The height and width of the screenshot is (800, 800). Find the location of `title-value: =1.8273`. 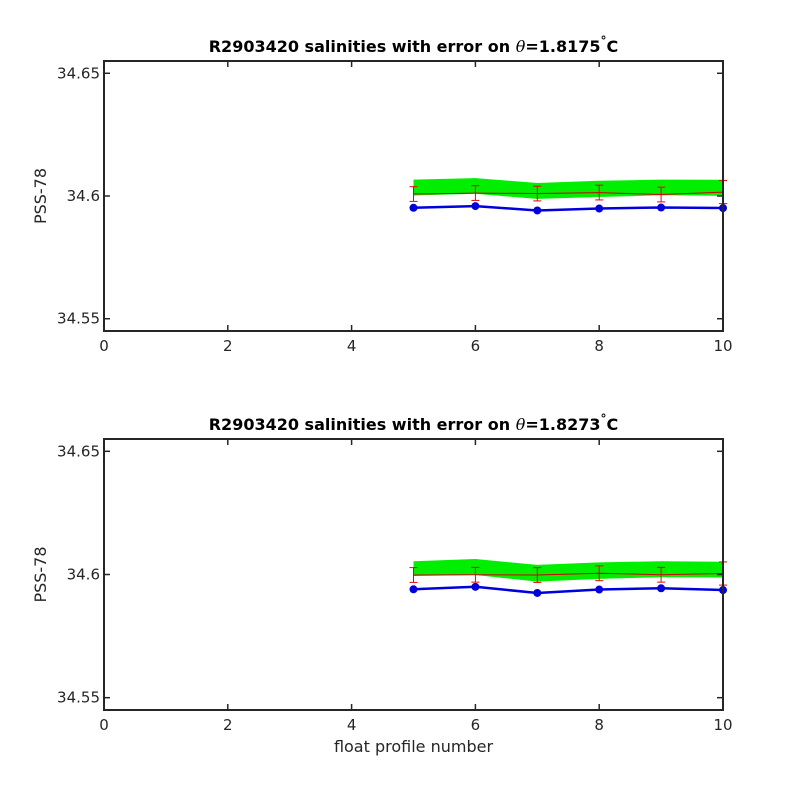

title-value: =1.8273 is located at coordinates (562, 424).